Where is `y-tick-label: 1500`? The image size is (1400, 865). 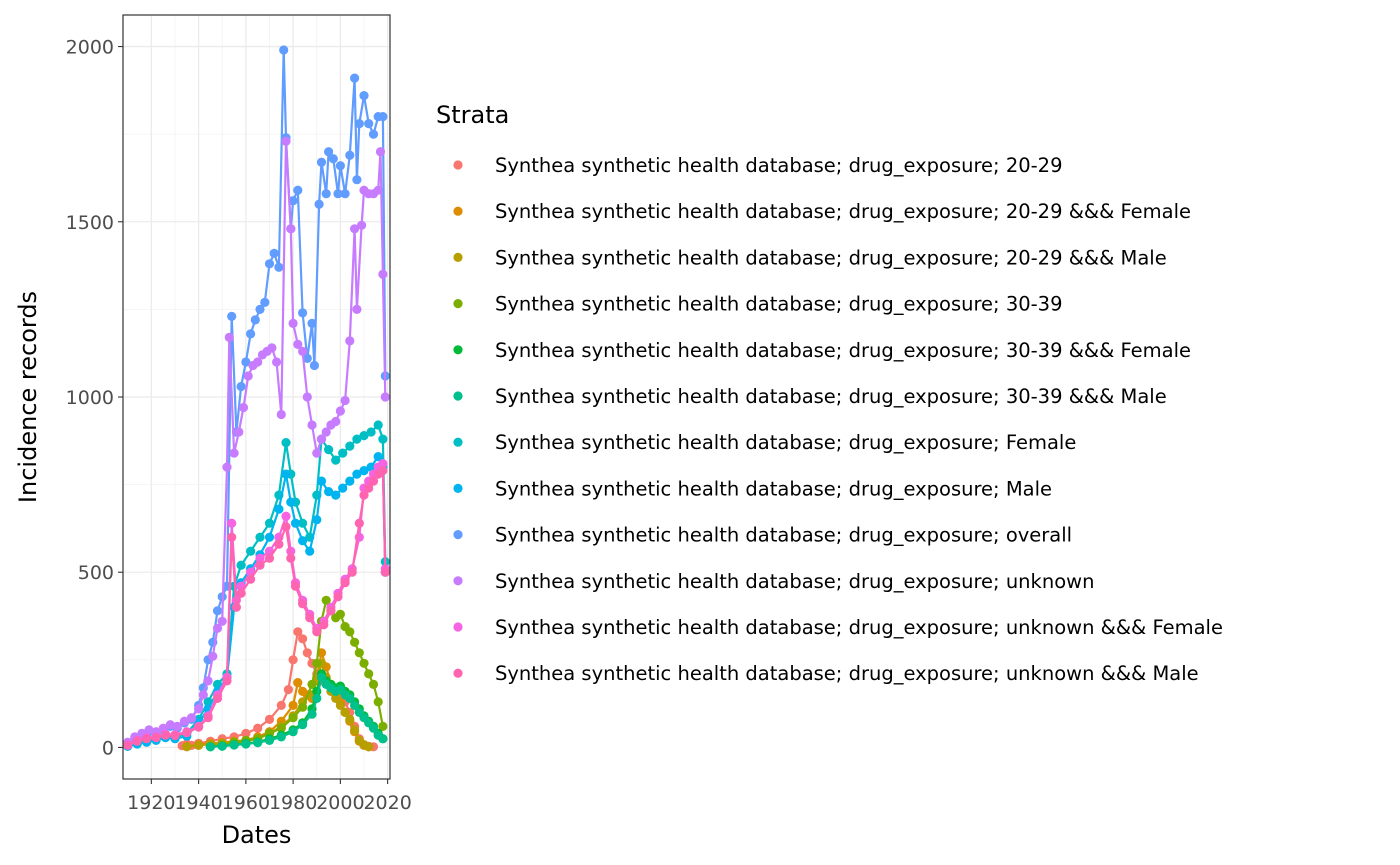
y-tick-label: 1500 is located at coordinates (90, 223).